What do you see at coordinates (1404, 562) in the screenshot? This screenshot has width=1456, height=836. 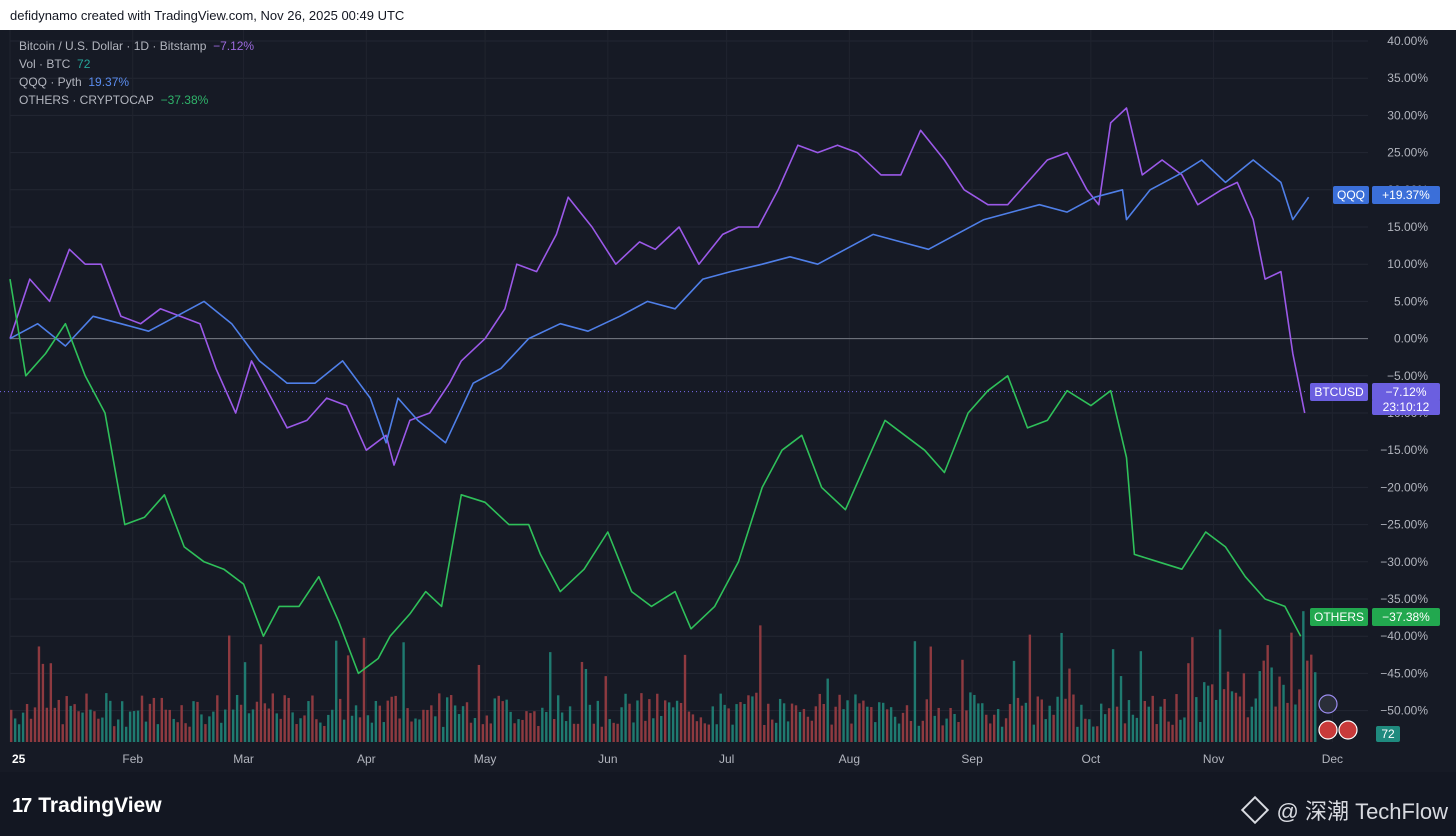 I see `y-tick-label: −30.00%` at bounding box center [1404, 562].